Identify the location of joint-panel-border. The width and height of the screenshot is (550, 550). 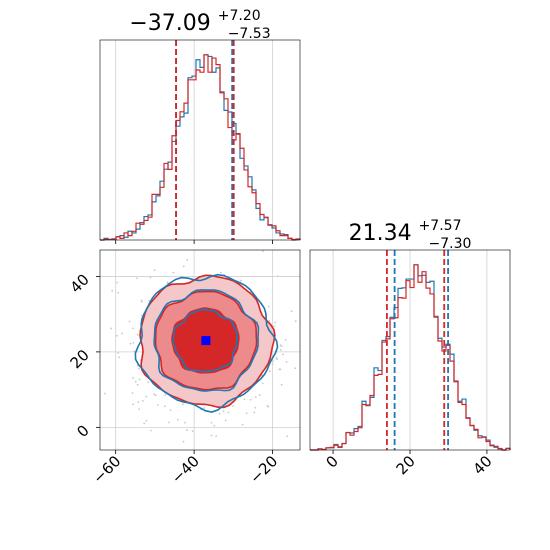
(200, 350).